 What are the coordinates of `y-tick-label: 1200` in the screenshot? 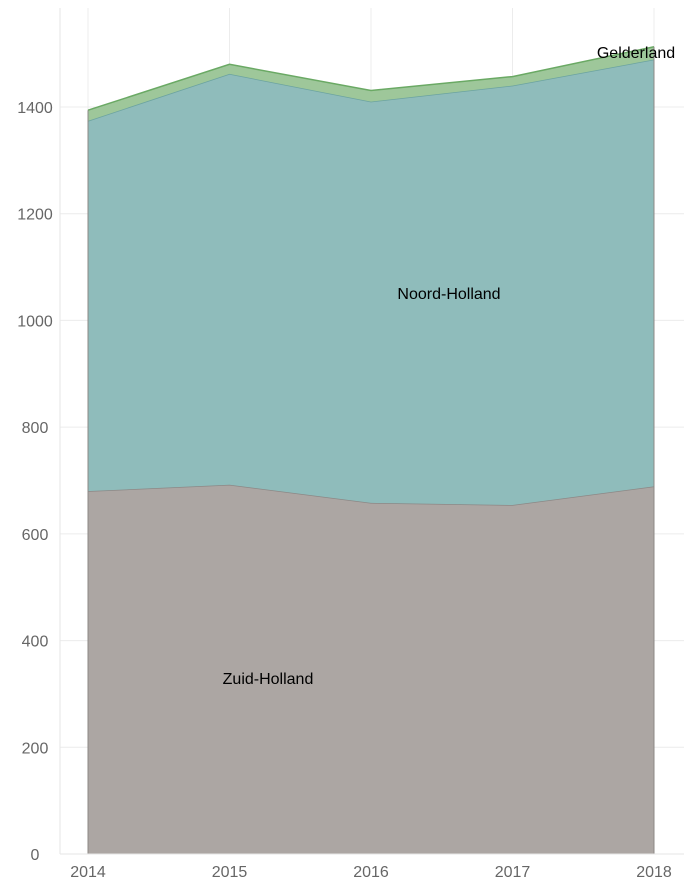 It's located at (35, 215).